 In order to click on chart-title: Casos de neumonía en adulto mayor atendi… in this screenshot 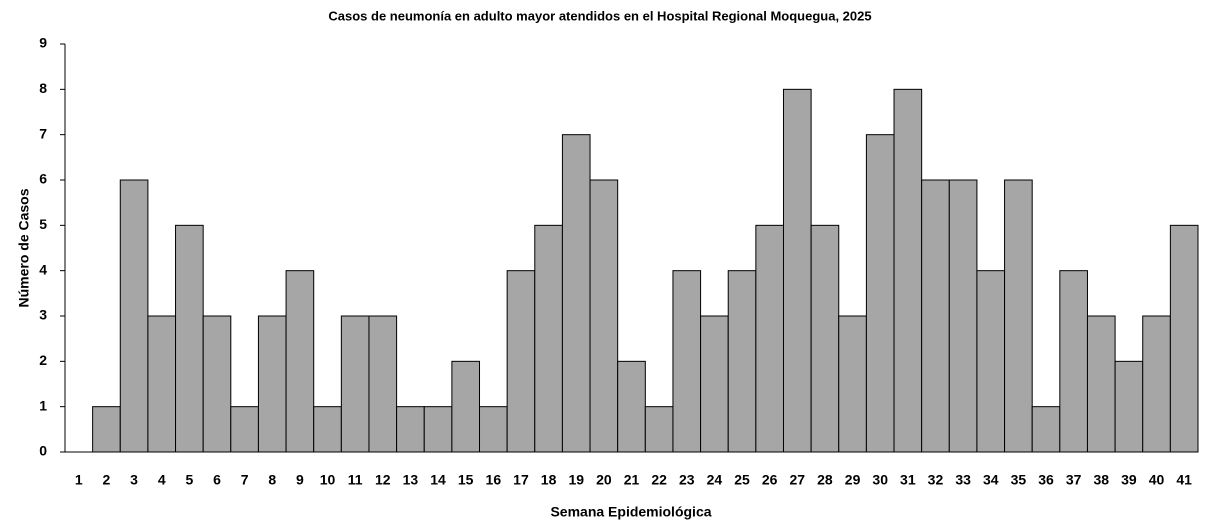, I will do `click(599, 15)`.